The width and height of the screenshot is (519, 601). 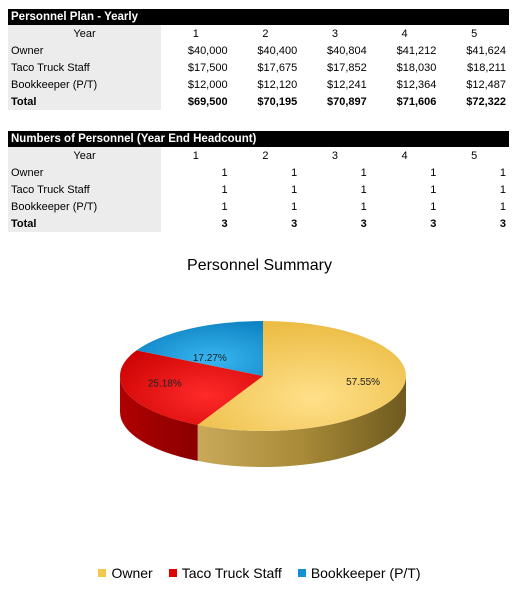 I want to click on row-value: $40,400, so click(x=277, y=50).